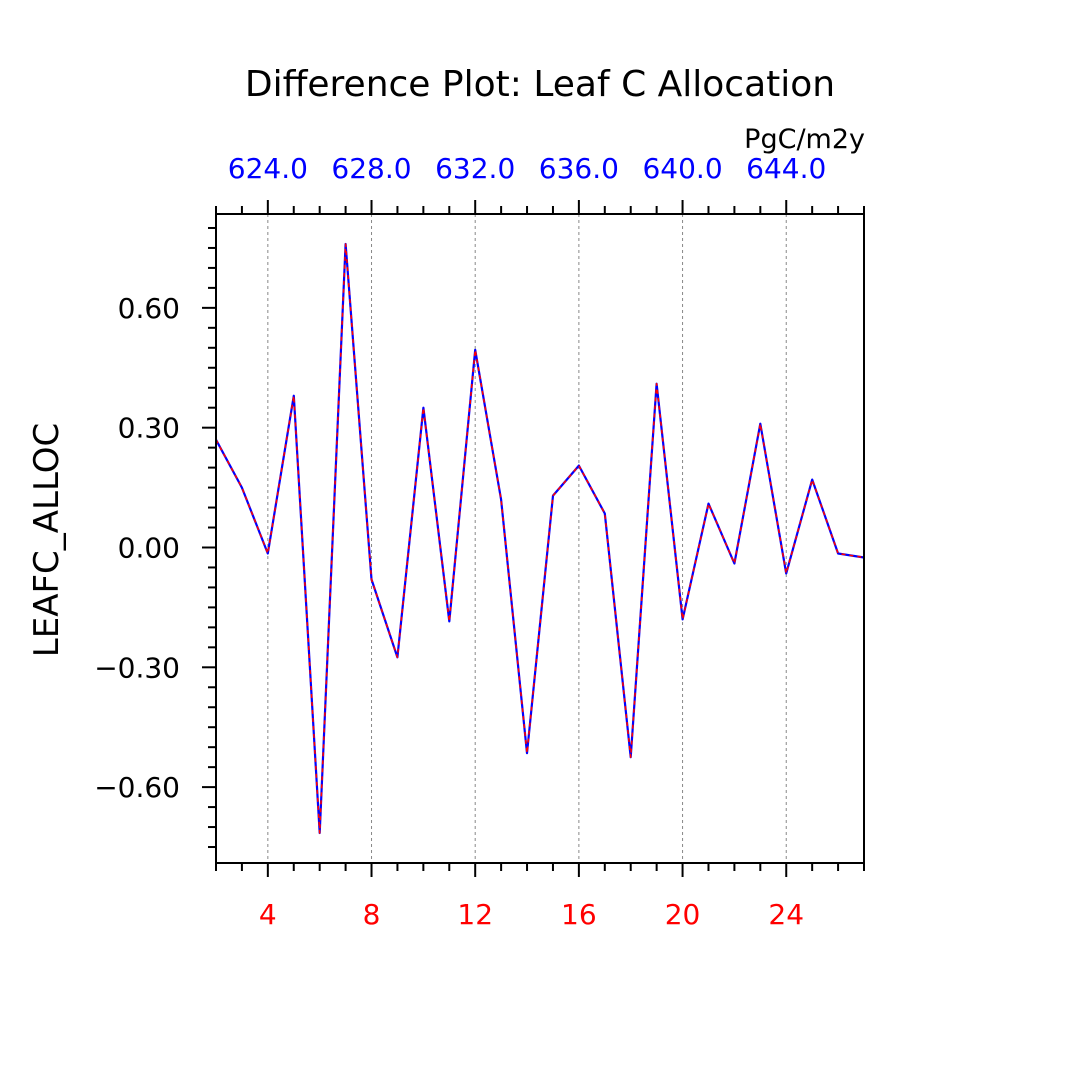 This screenshot has width=1080, height=1080. I want to click on top-tick-label: 636.0, so click(579, 168).